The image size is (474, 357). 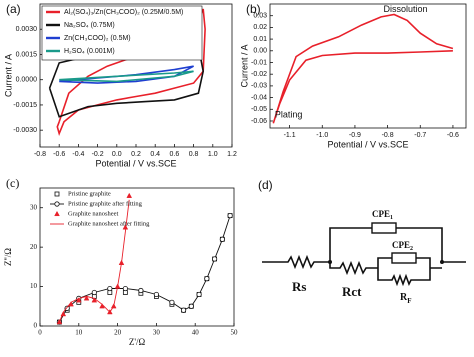 What do you see at coordinates (265, 185) in the screenshot?
I see `panel-label: (d)` at bounding box center [265, 185].